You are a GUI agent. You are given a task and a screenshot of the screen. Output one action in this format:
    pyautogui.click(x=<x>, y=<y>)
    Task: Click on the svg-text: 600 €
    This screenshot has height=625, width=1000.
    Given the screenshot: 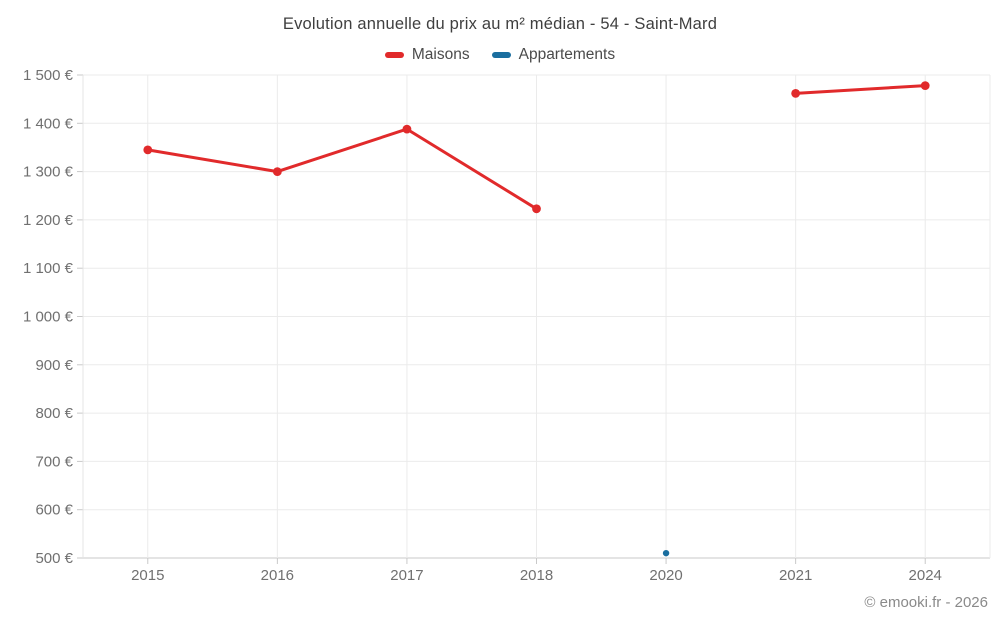 What is the action you would take?
    pyautogui.click(x=54, y=510)
    